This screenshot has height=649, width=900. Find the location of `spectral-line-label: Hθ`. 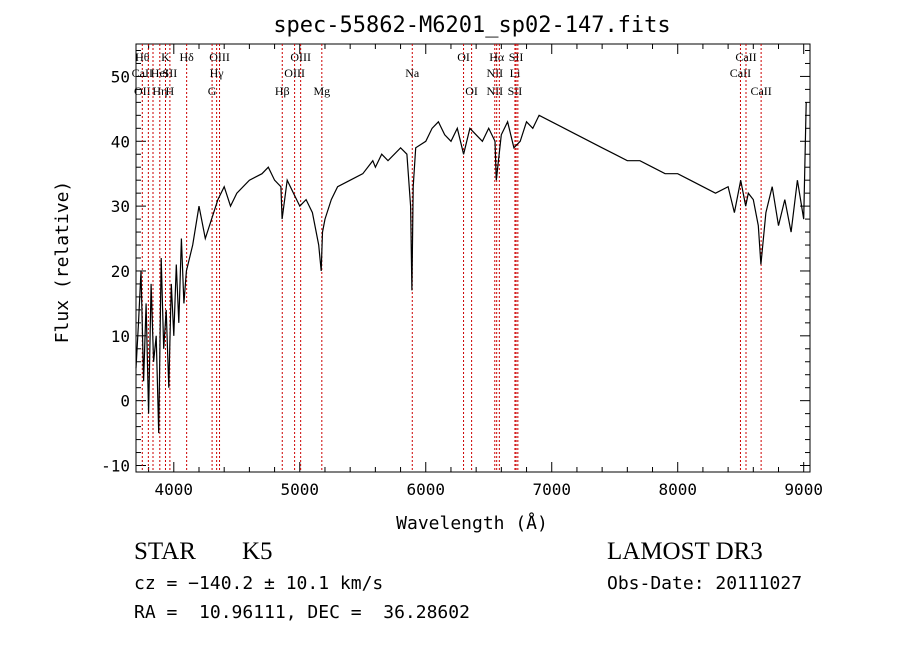

spectral-line-label: Hθ is located at coordinates (142, 57).